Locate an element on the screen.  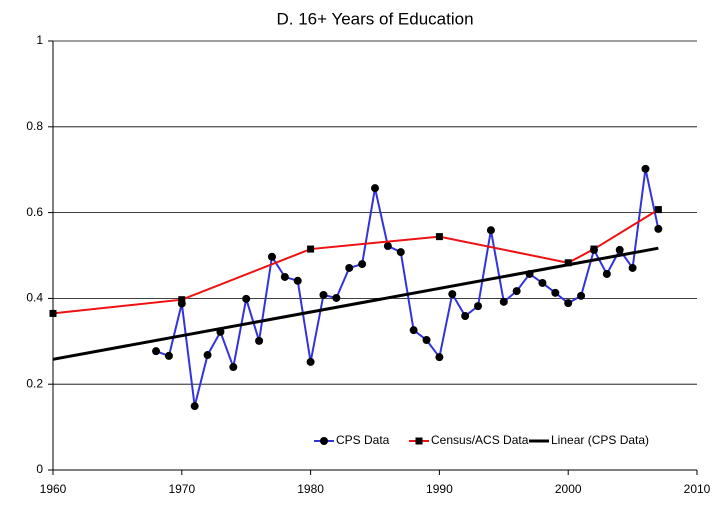
x-tick-label: 2000 is located at coordinates (568, 489).